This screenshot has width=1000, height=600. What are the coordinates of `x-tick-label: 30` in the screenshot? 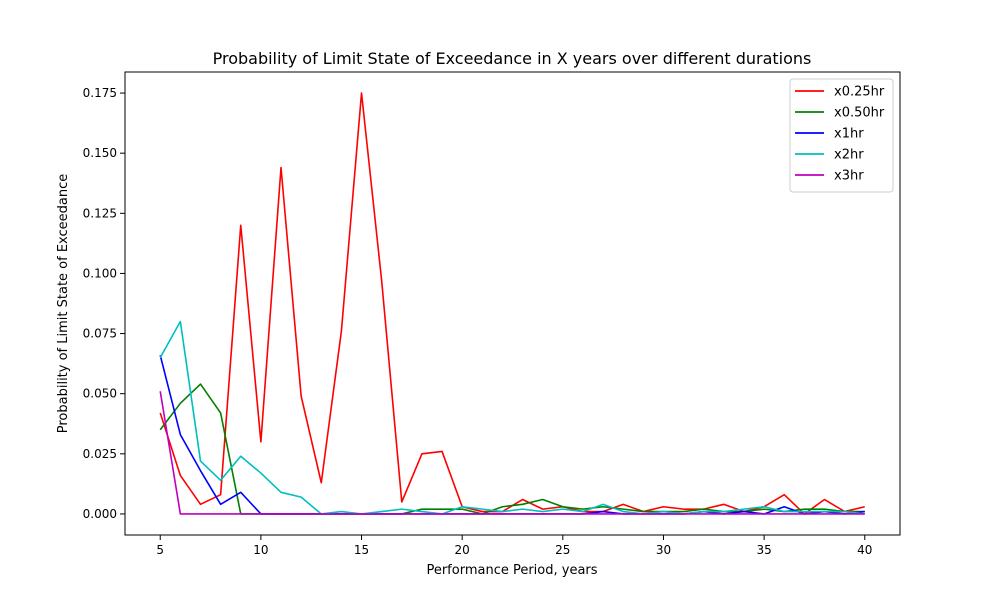 It's located at (663, 550).